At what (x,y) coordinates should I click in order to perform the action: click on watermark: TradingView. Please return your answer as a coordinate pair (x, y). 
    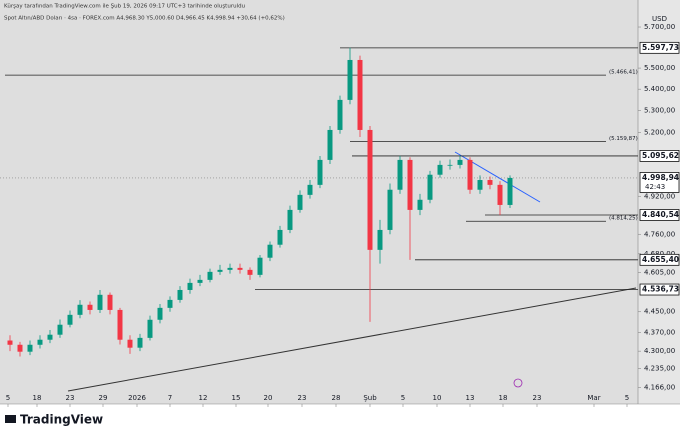
    Looking at the image, I should click on (61, 420).